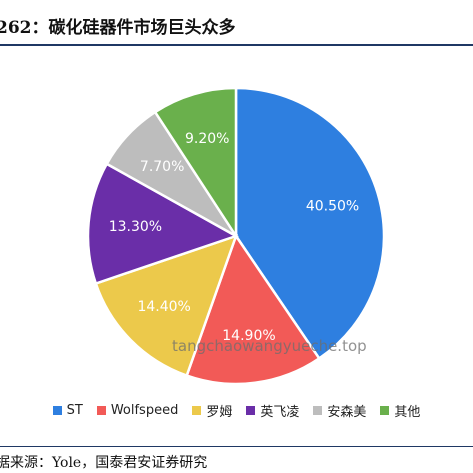 The width and height of the screenshot is (473, 473). What do you see at coordinates (135, 227) in the screenshot?
I see `slice-label-3: 13.30%` at bounding box center [135, 227].